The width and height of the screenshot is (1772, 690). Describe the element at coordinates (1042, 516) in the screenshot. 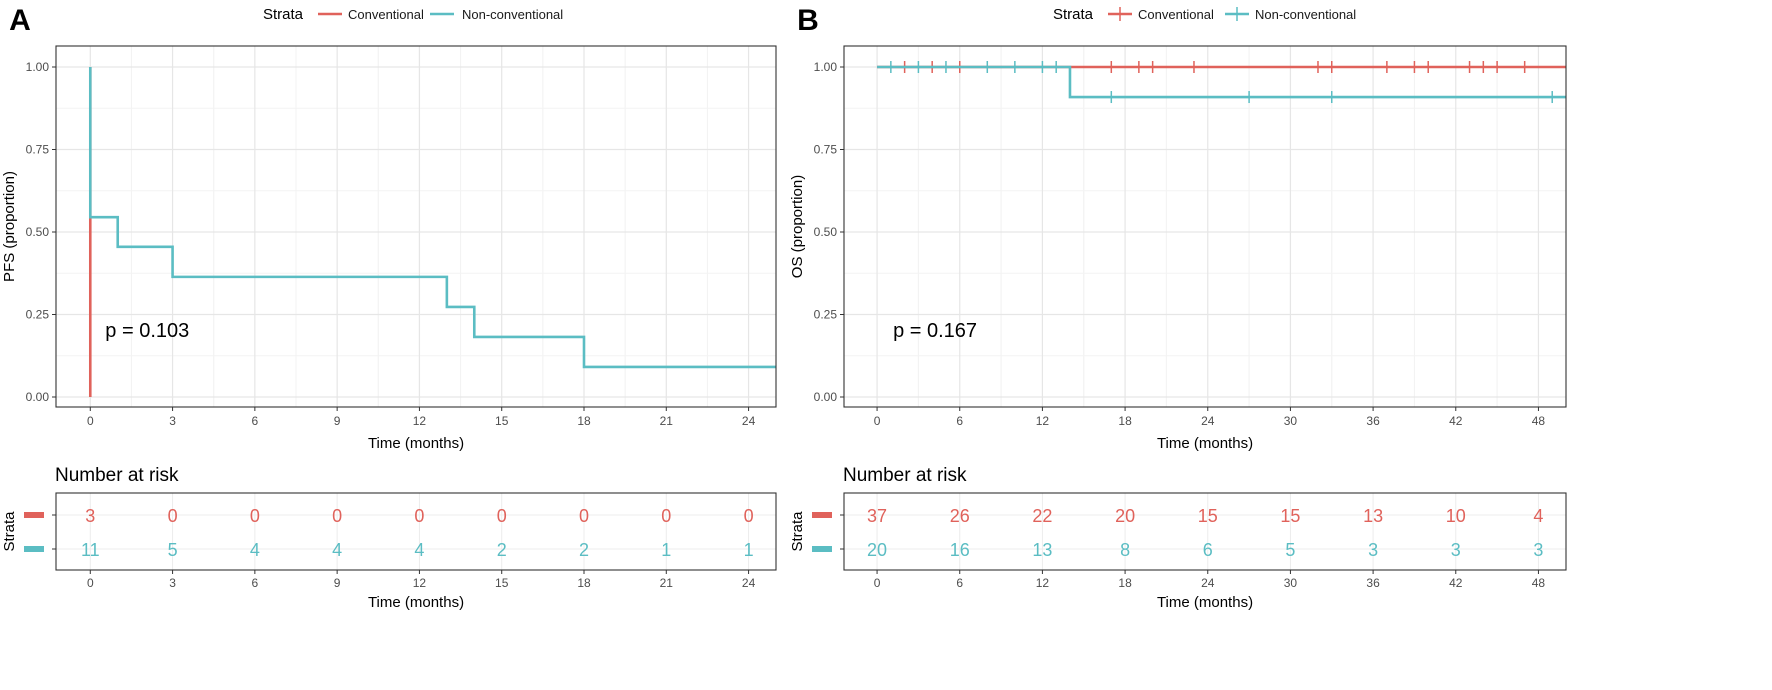

I see `risk-count: 22` at that location.